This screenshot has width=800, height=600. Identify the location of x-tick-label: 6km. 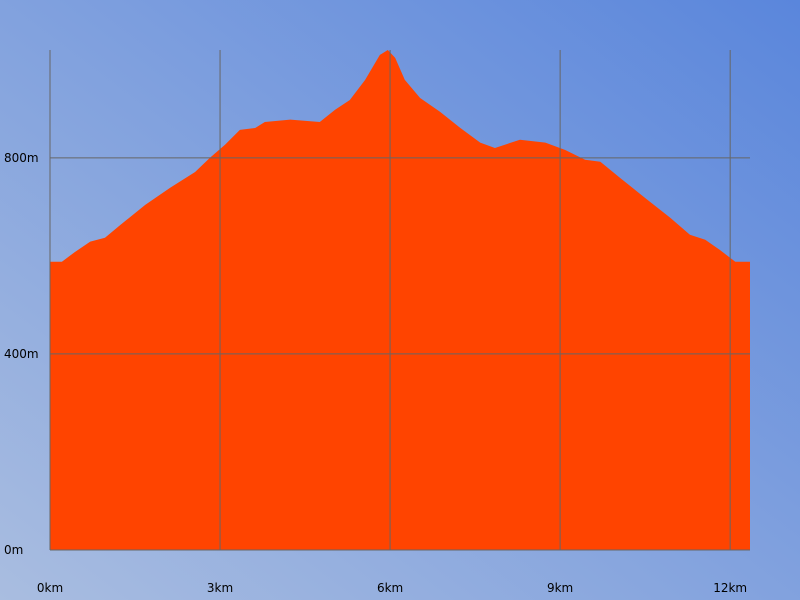
(390, 588).